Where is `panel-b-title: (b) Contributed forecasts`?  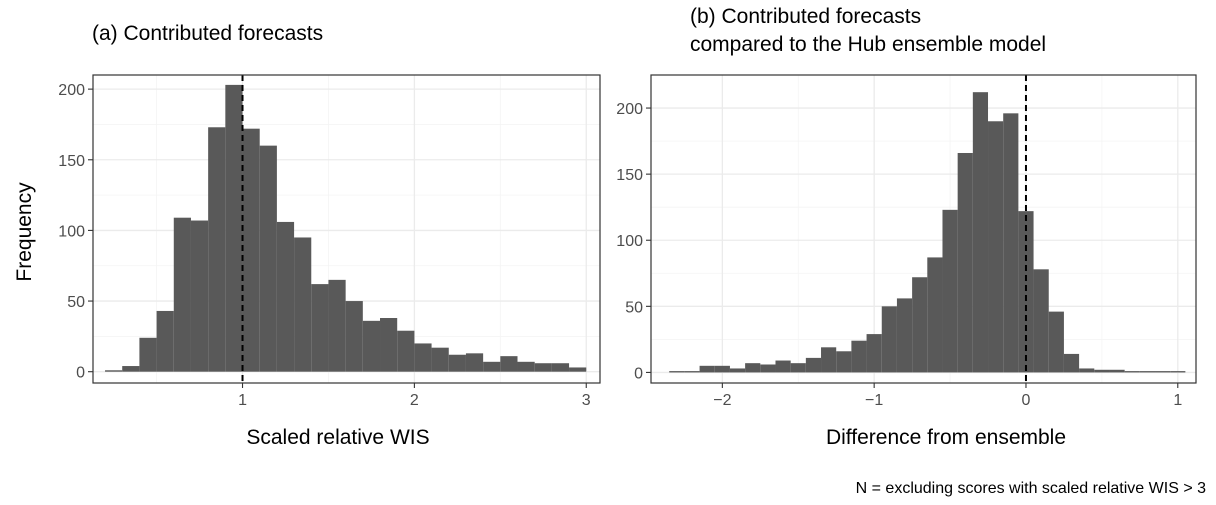 panel-b-title: (b) Contributed forecasts is located at coordinates (805, 16).